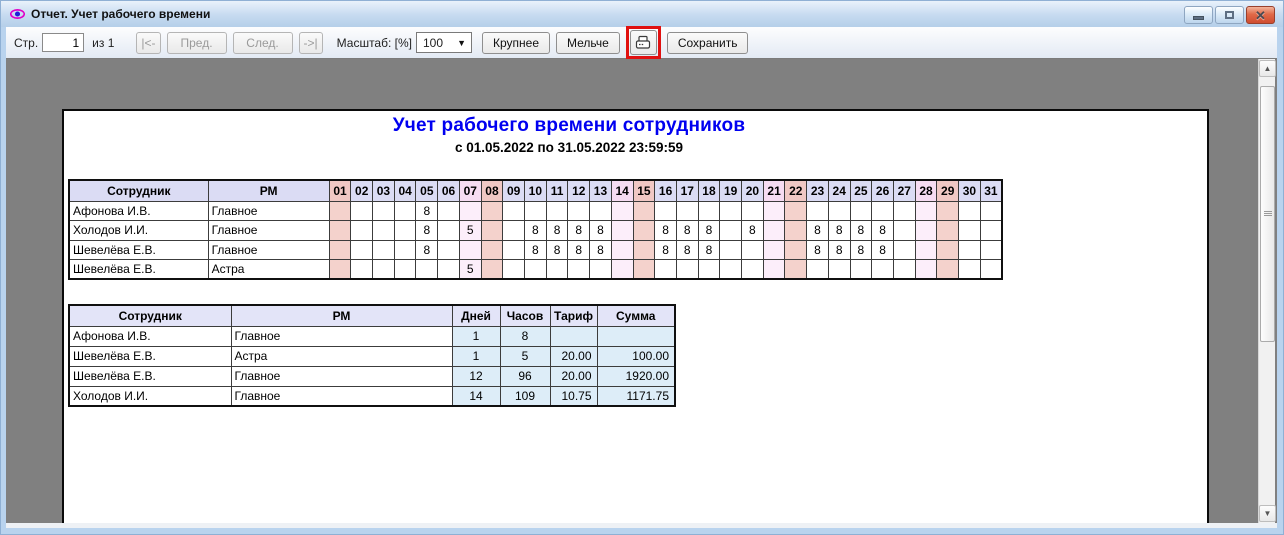  What do you see at coordinates (1267, 513) in the screenshot?
I see `scroll-down-icon: ▼` at bounding box center [1267, 513].